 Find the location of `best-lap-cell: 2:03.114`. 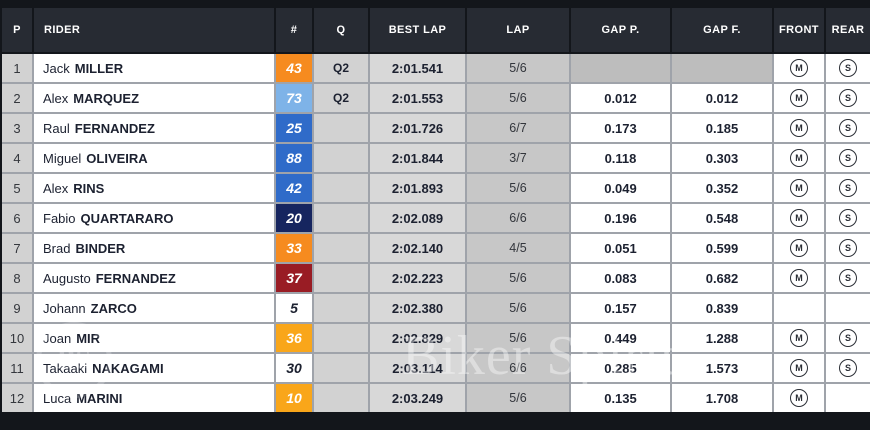

best-lap-cell: 2:03.114 is located at coordinates (417, 368).